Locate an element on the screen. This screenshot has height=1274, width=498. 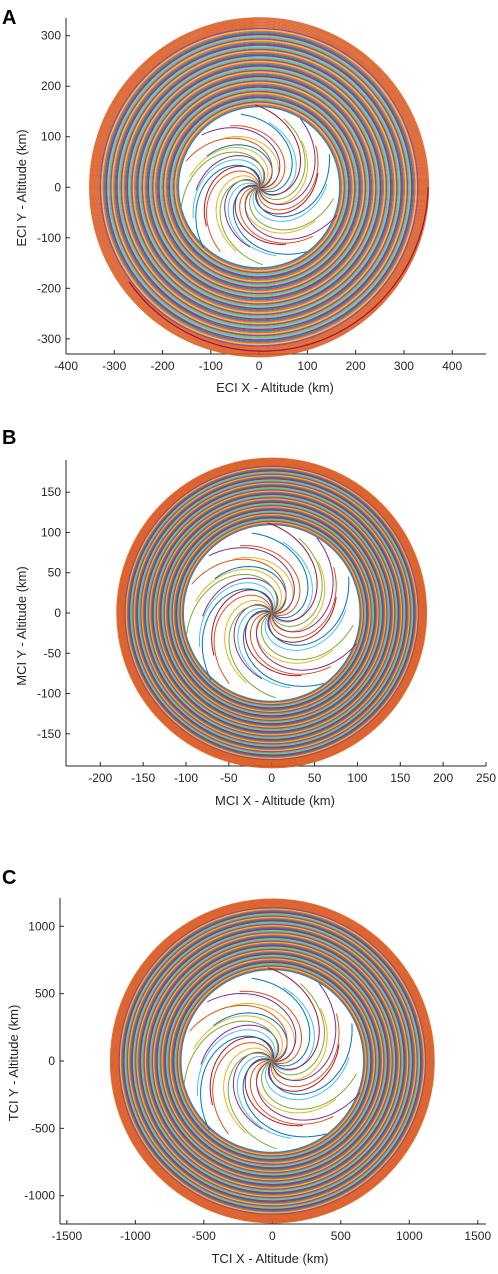
x-tick-label-a: -200 is located at coordinates (163, 366).